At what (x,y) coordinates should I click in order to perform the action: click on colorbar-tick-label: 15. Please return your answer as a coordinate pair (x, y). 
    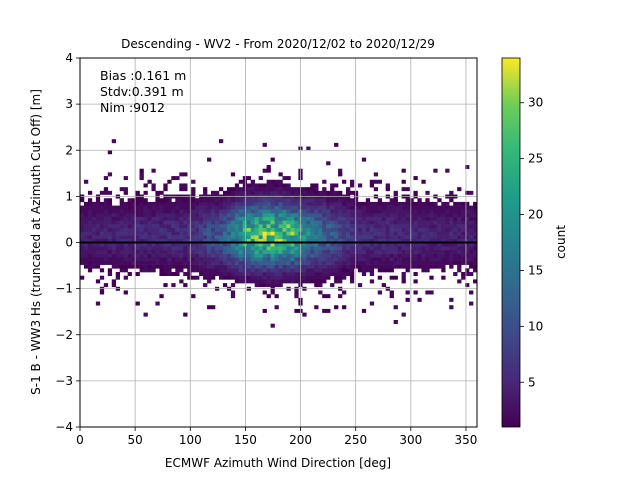
    Looking at the image, I should click on (535, 270).